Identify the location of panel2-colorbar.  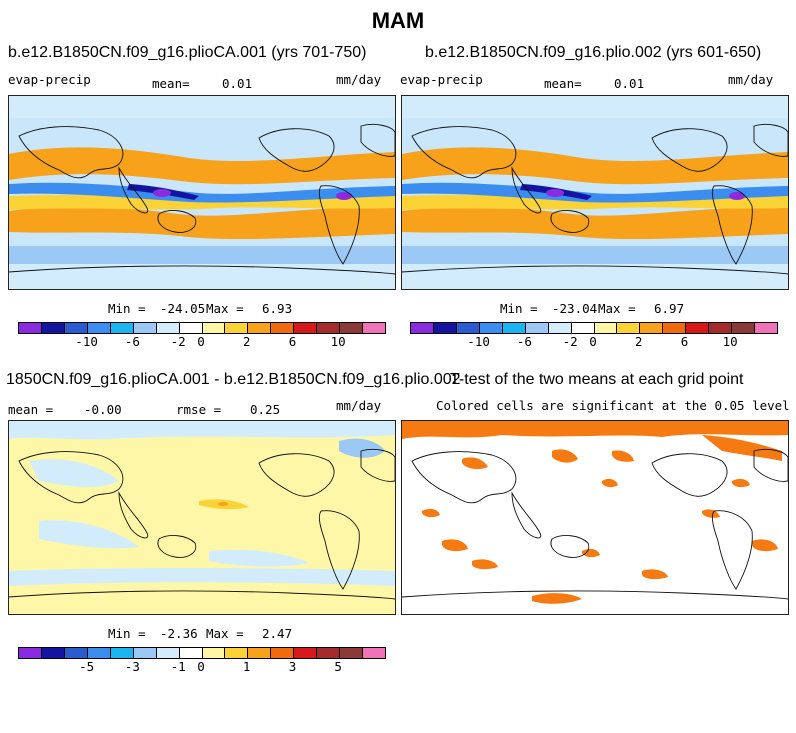
(594, 328).